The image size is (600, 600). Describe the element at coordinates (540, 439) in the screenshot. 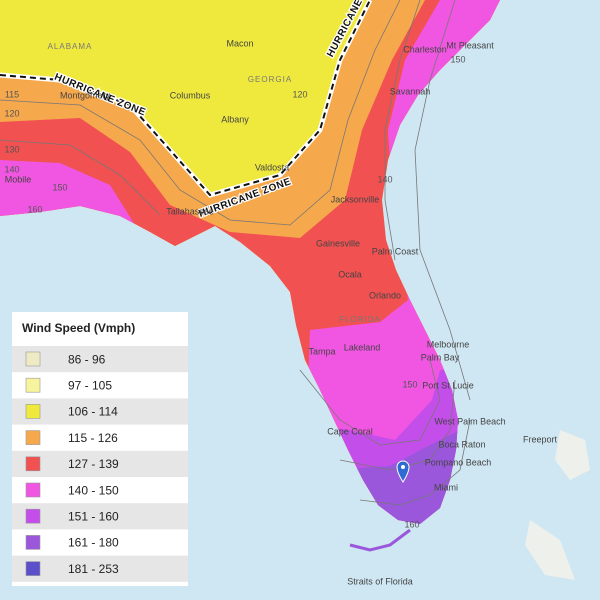

I see `city-label: Freeport` at that location.